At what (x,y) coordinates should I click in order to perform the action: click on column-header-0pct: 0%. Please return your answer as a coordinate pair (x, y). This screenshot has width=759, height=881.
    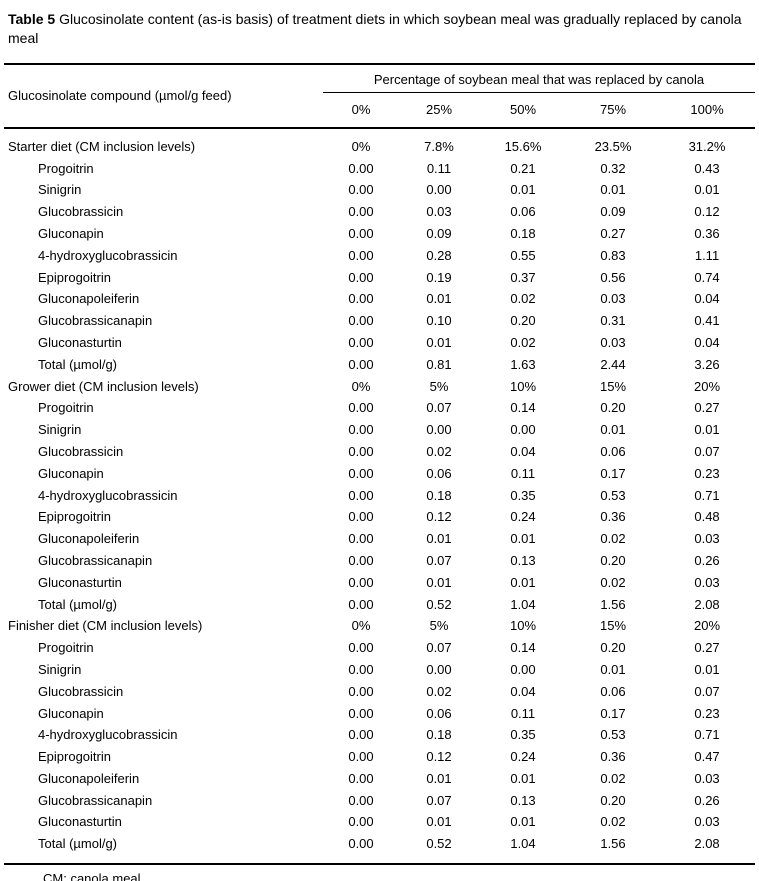
    Looking at the image, I should click on (361, 110).